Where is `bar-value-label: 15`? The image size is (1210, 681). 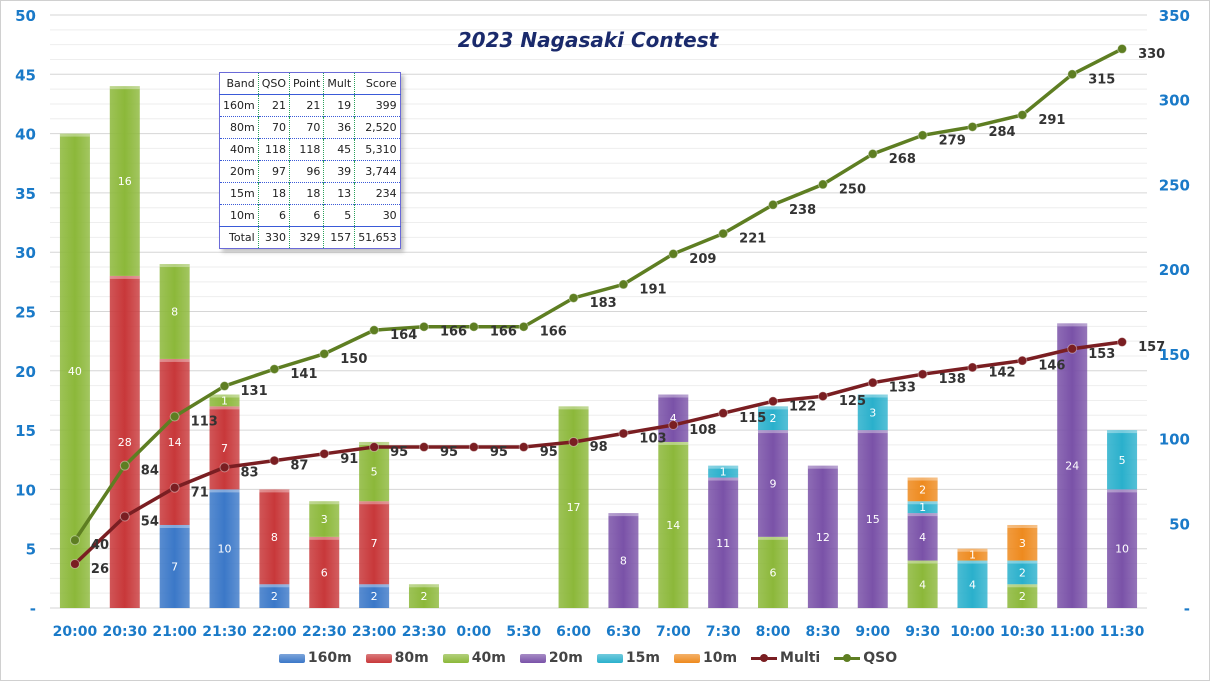 bar-value-label: 15 is located at coordinates (873, 519).